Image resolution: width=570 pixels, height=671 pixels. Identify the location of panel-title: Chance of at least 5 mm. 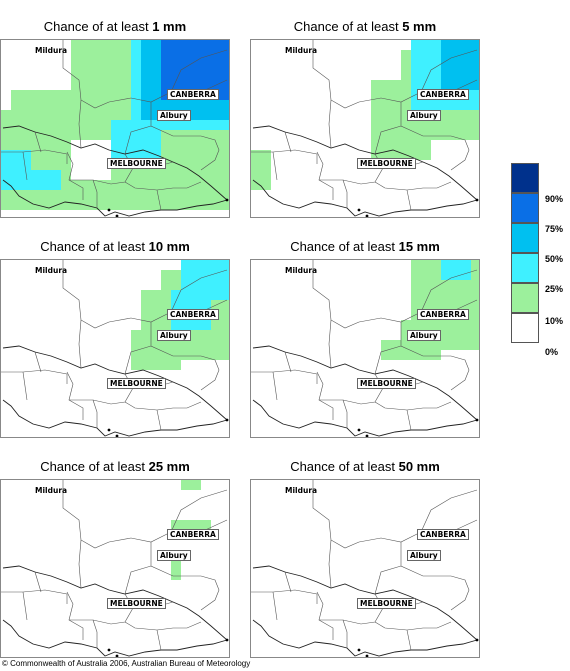
(365, 27).